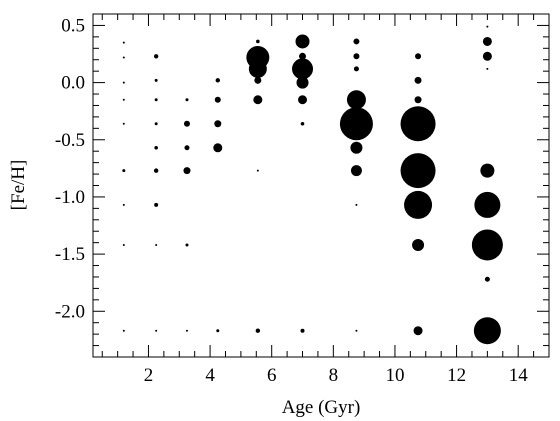  What do you see at coordinates (394, 375) in the screenshot?
I see `x-tick-label: 10` at bounding box center [394, 375].